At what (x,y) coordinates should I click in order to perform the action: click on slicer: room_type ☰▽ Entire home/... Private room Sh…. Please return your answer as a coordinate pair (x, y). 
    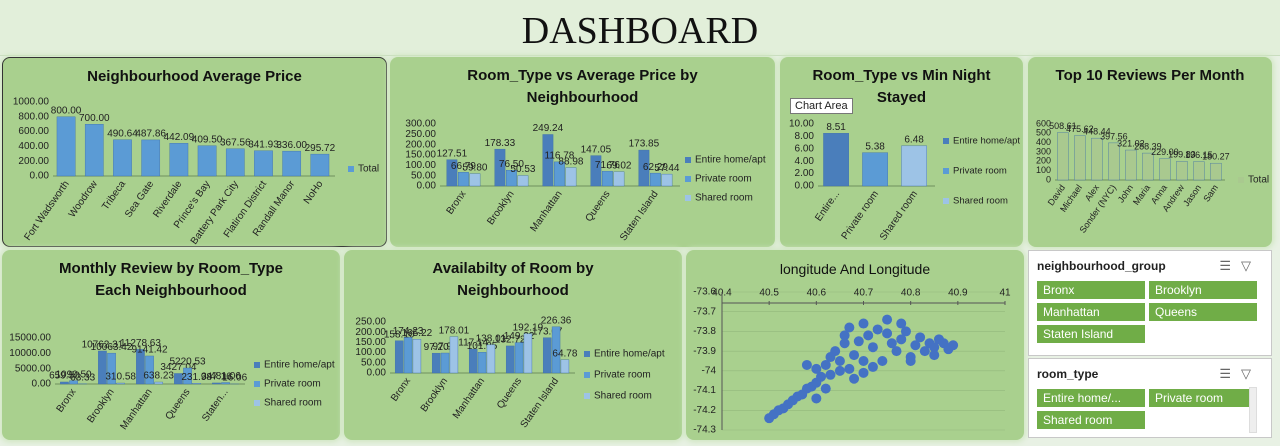
    Looking at the image, I should click on (1150, 398).